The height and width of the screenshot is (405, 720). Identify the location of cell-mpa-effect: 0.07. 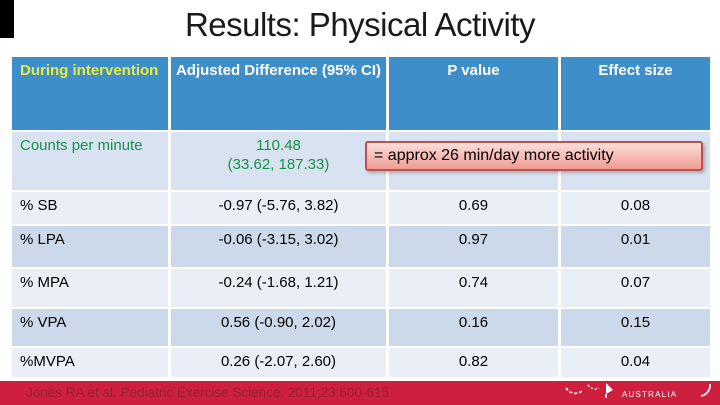
(635, 288).